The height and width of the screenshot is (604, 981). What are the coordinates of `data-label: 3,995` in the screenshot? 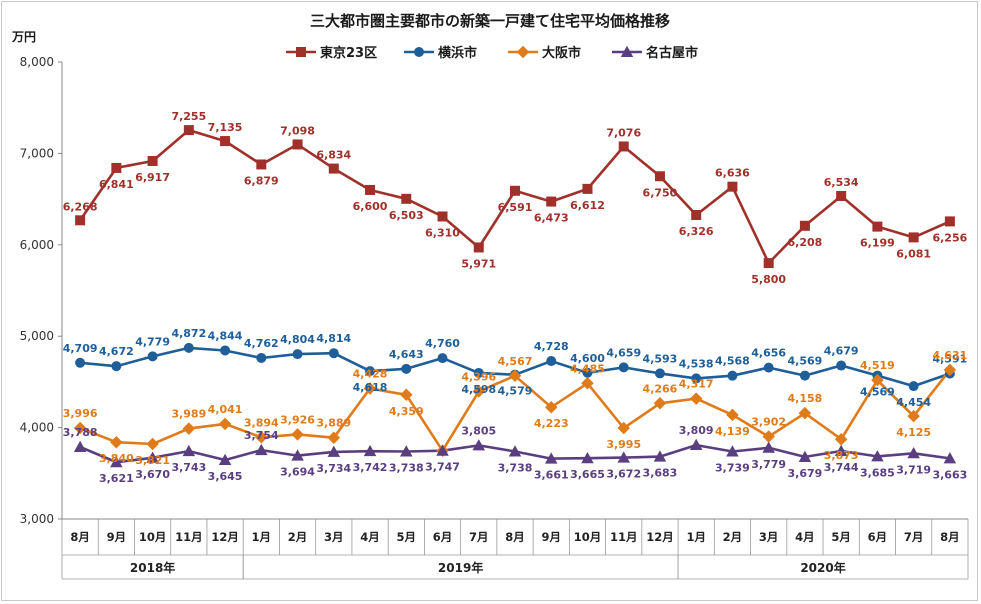 It's located at (623, 444).